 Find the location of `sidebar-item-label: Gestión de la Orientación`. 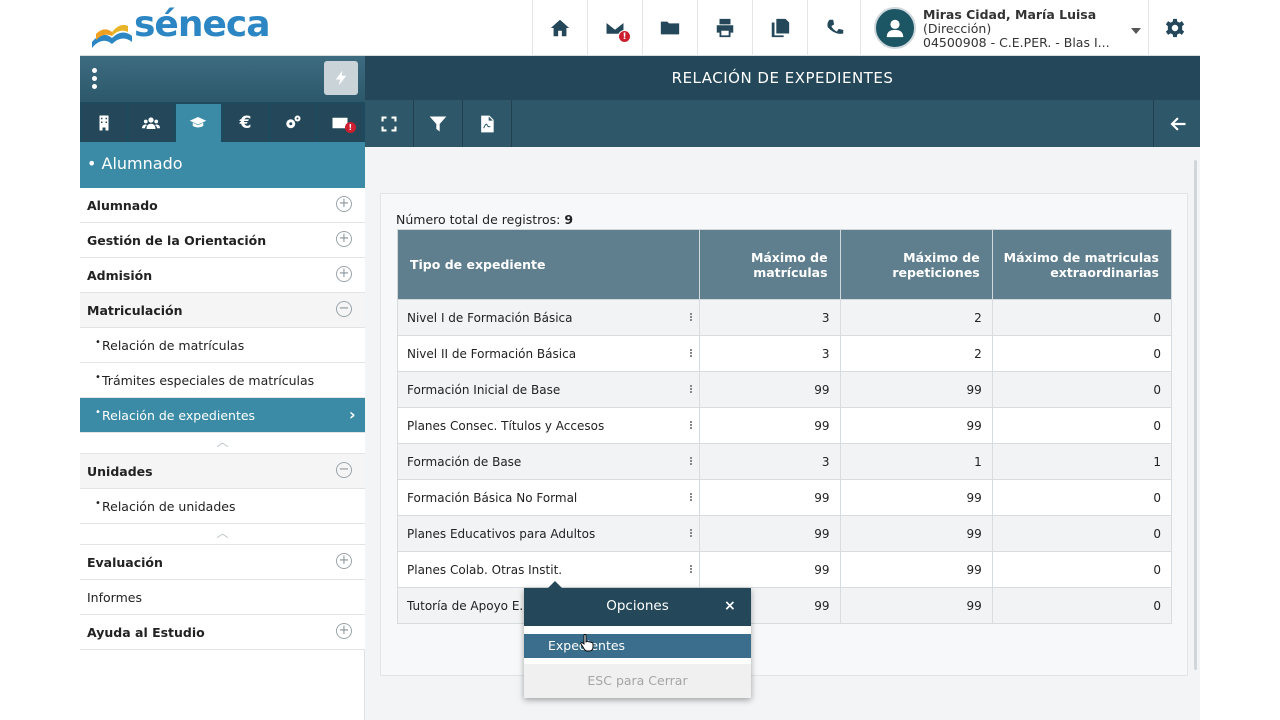

sidebar-item-label: Gestión de la Orientación is located at coordinates (177, 240).